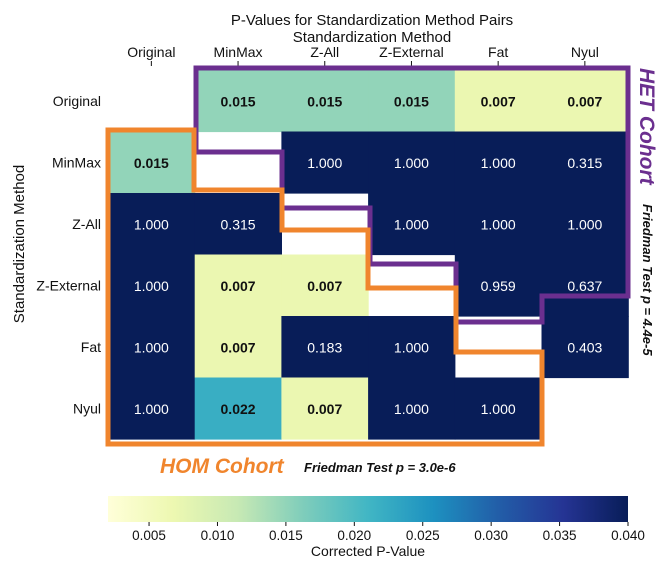 Image resolution: width=660 pixels, height=561 pixels. Describe the element at coordinates (628, 535) in the screenshot. I see `colorbar-tick-label: 0.040` at that location.